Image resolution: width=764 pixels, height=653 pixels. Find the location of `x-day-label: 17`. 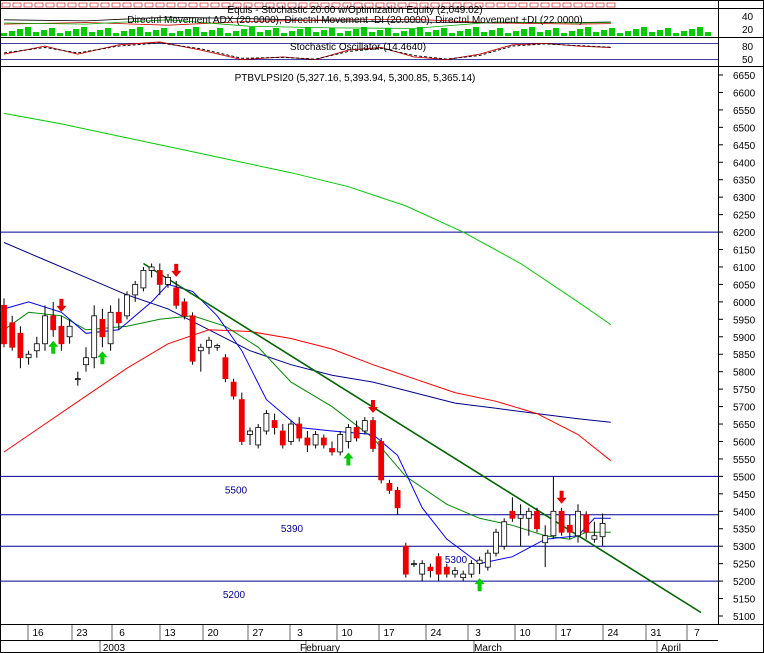

x-day-label: 17 is located at coordinates (389, 633).